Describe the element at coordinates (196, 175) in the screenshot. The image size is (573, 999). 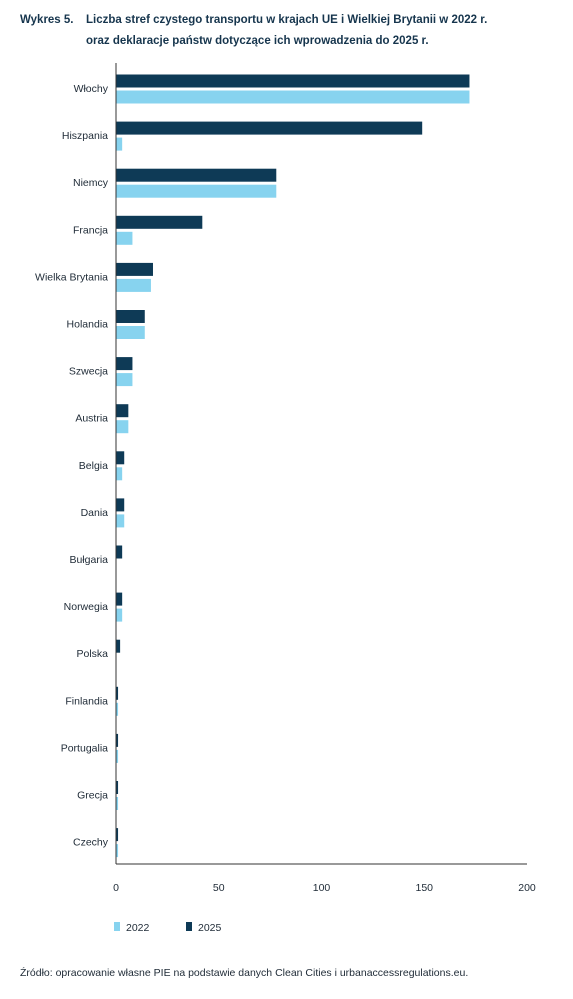
I see `bar-2025-niemcy` at that location.